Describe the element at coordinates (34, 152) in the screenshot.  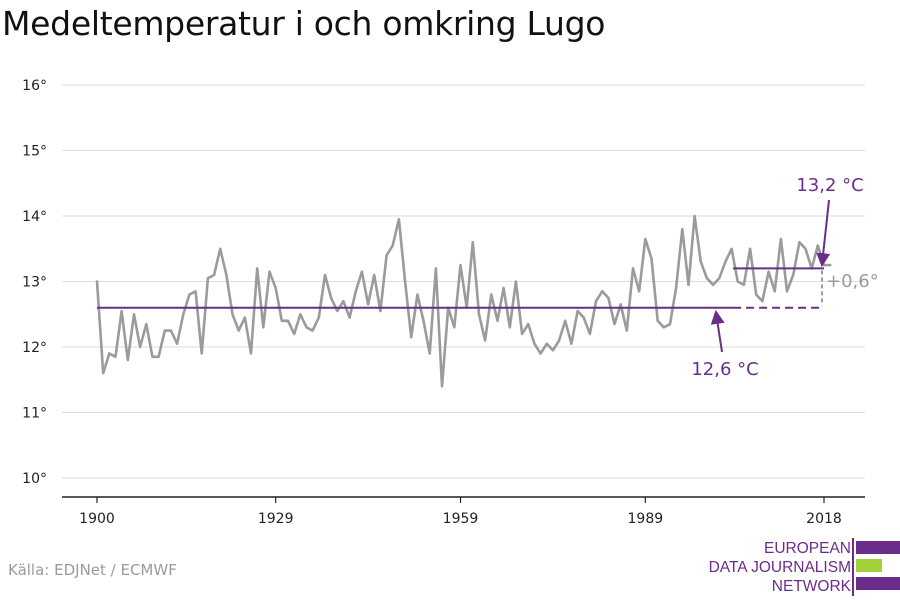
I see `y-tick-label: 15°` at that location.